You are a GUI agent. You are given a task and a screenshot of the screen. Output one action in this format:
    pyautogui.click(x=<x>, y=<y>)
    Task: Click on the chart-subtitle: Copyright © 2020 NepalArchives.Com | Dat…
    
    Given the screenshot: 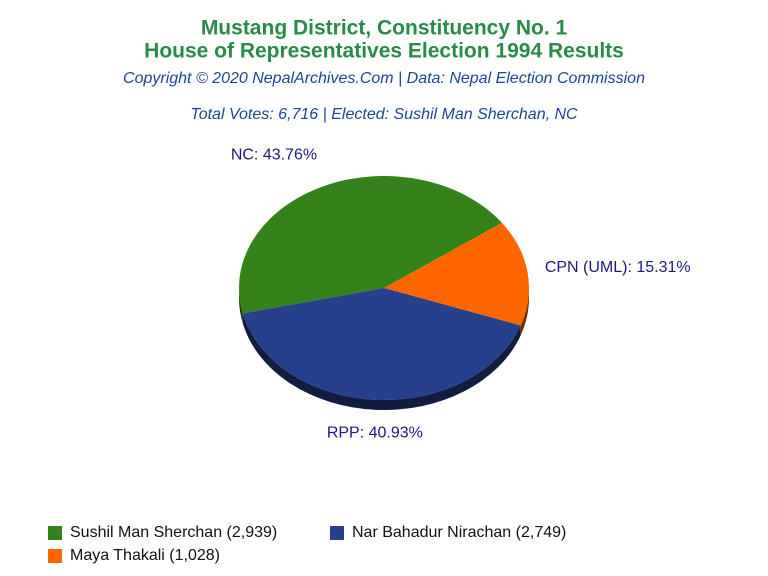 What is the action you would take?
    pyautogui.click(x=384, y=78)
    